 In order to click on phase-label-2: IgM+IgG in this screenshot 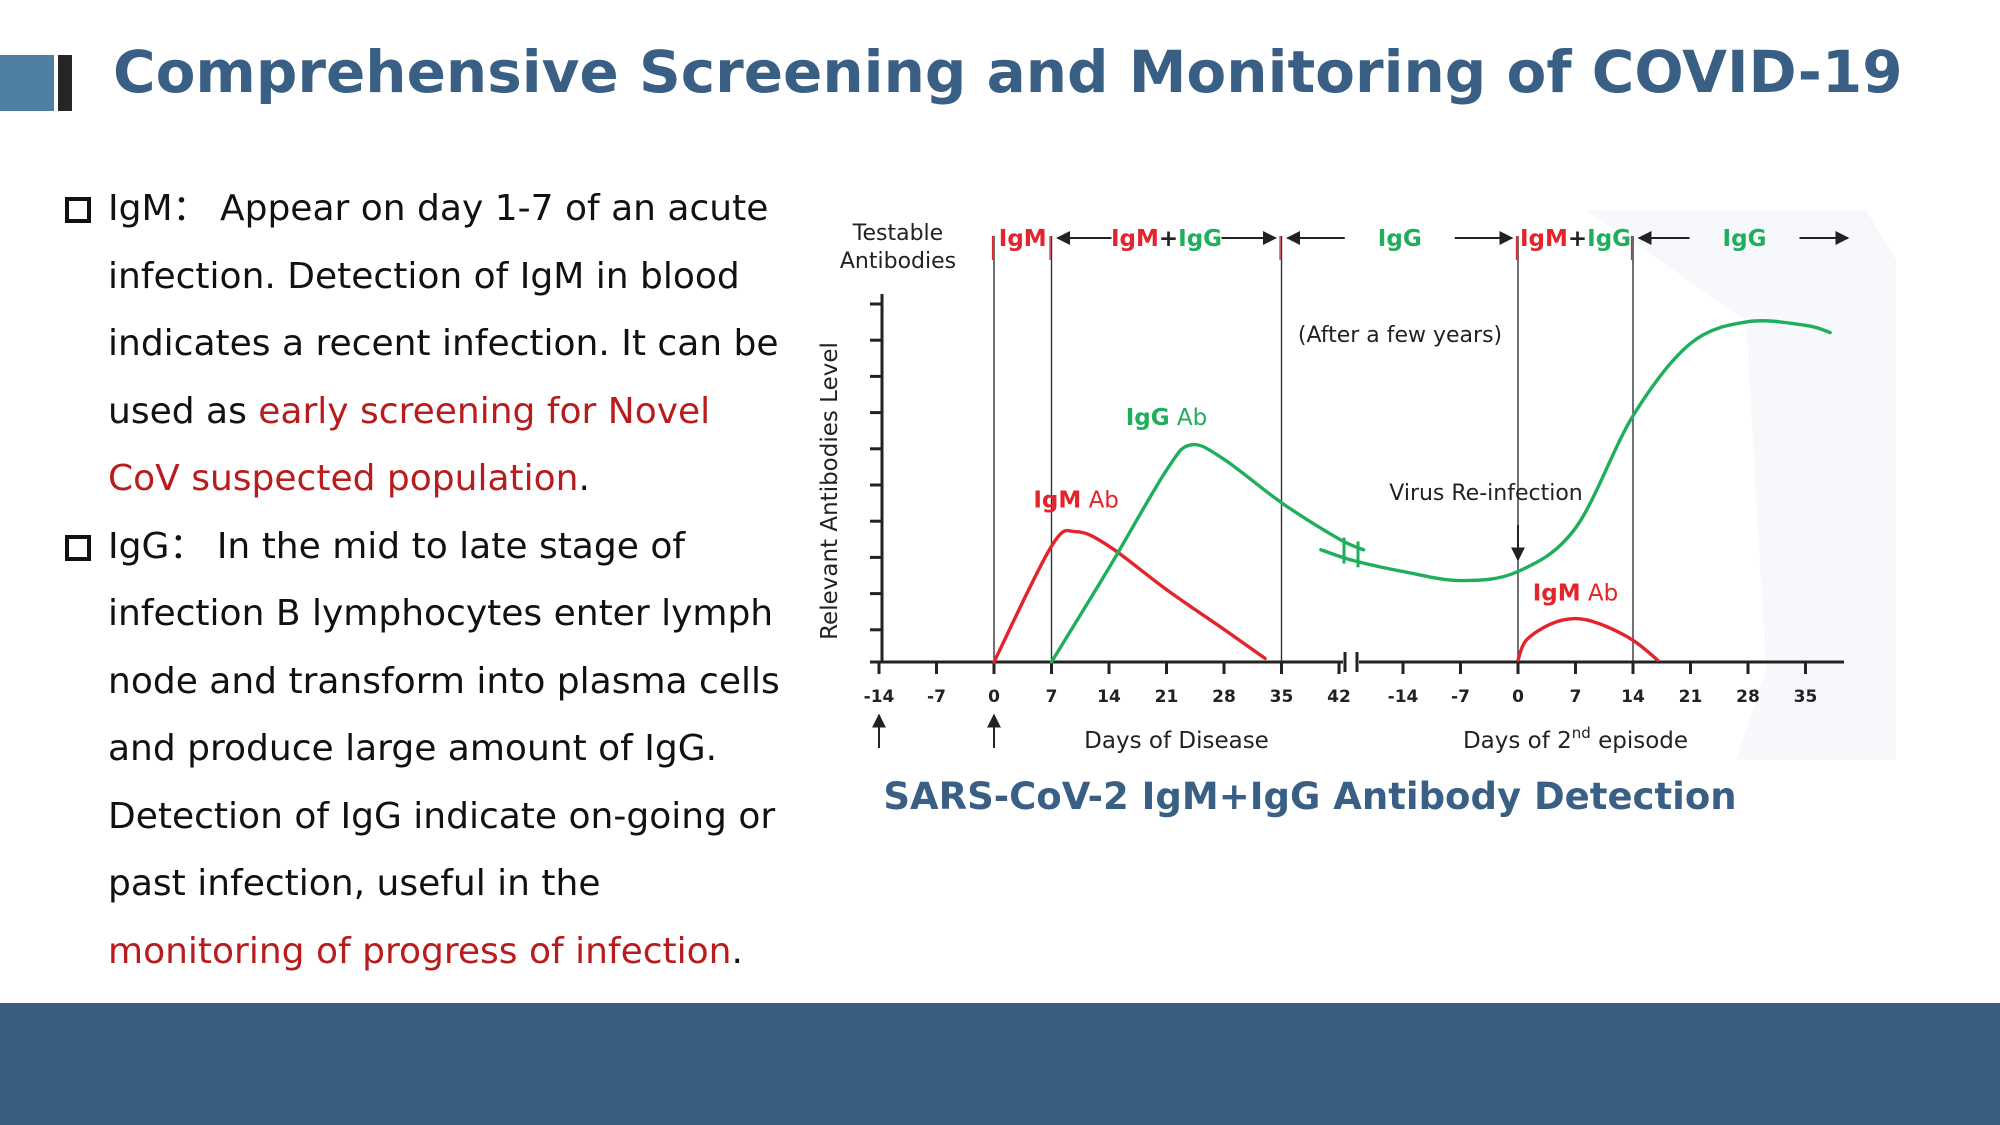, I will do `click(1166, 239)`.